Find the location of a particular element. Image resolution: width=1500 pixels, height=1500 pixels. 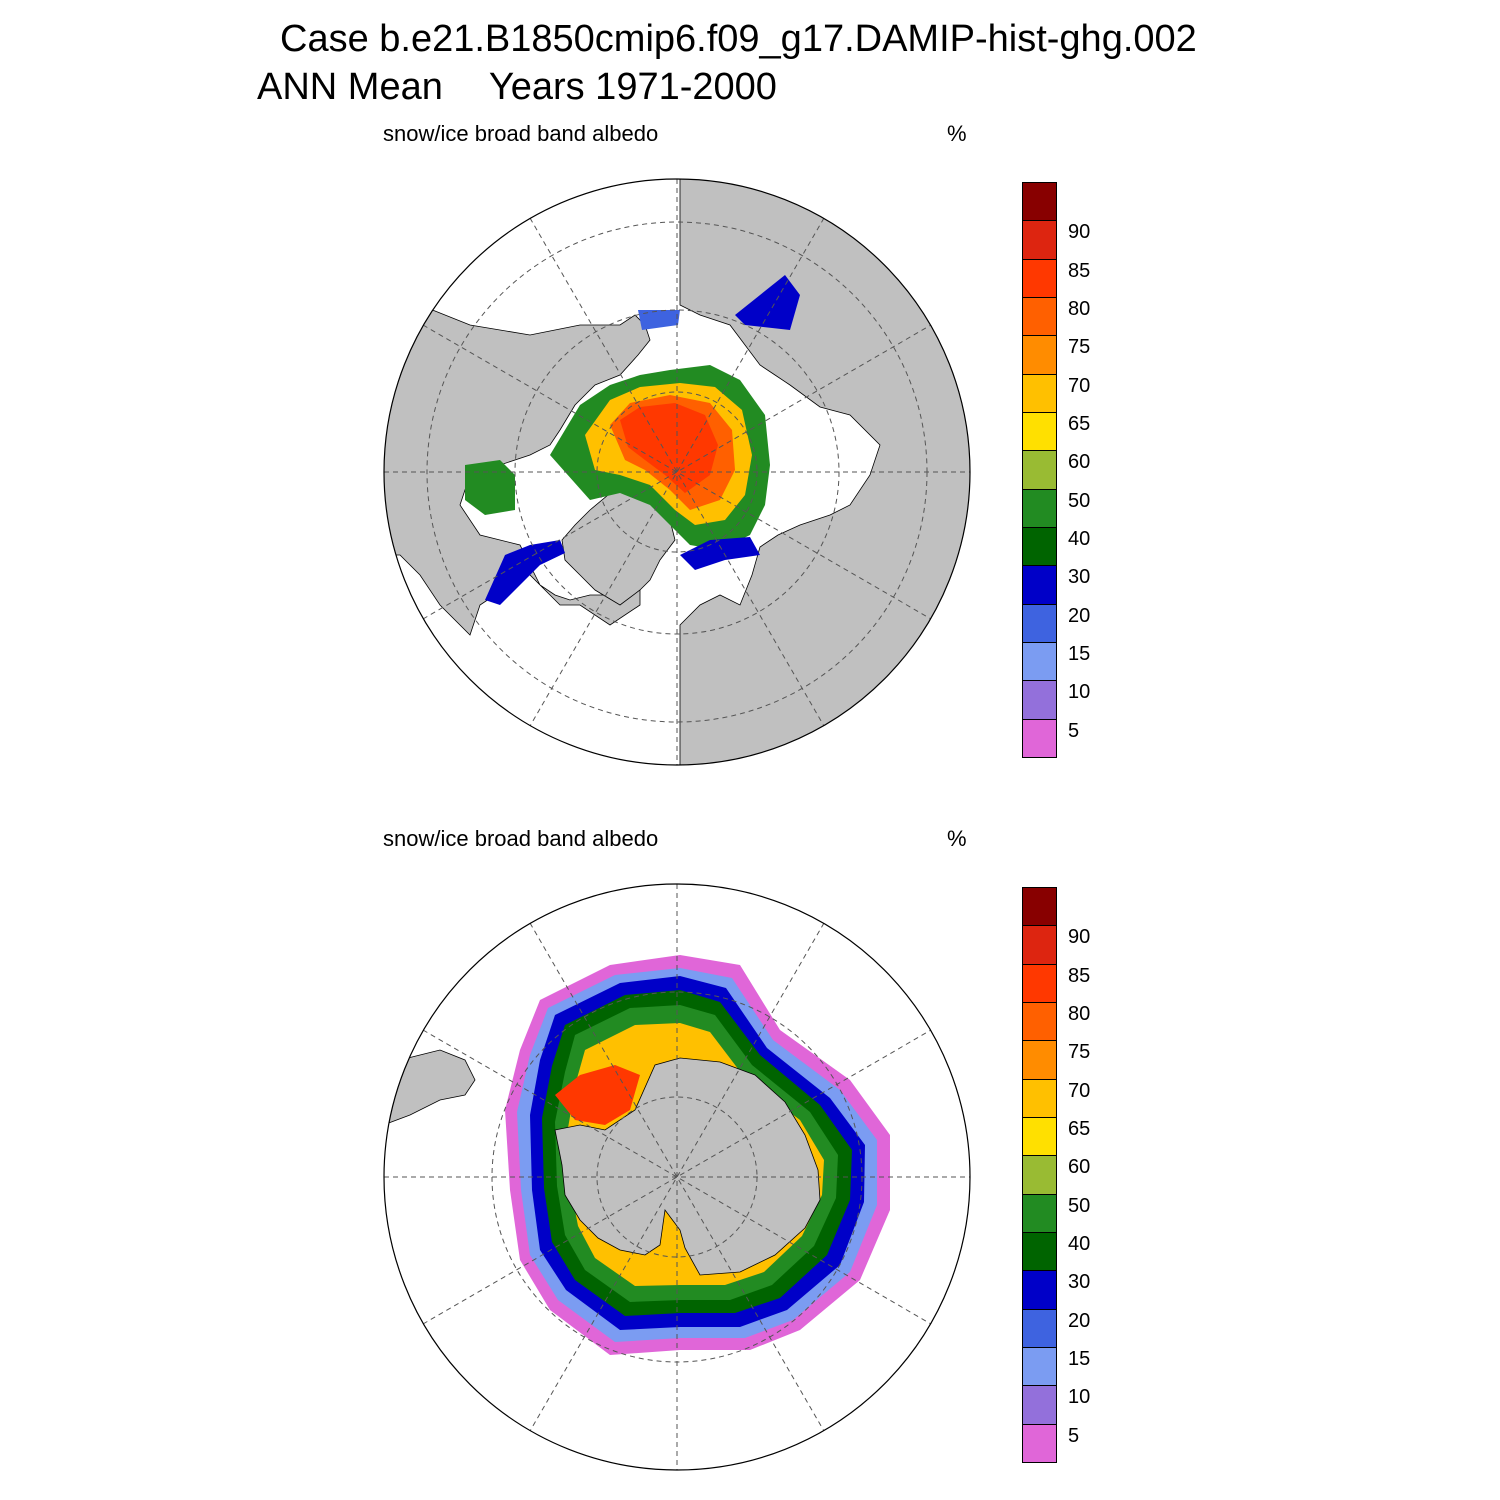

north-colorbar-tick-label: 85 is located at coordinates (1079, 270).